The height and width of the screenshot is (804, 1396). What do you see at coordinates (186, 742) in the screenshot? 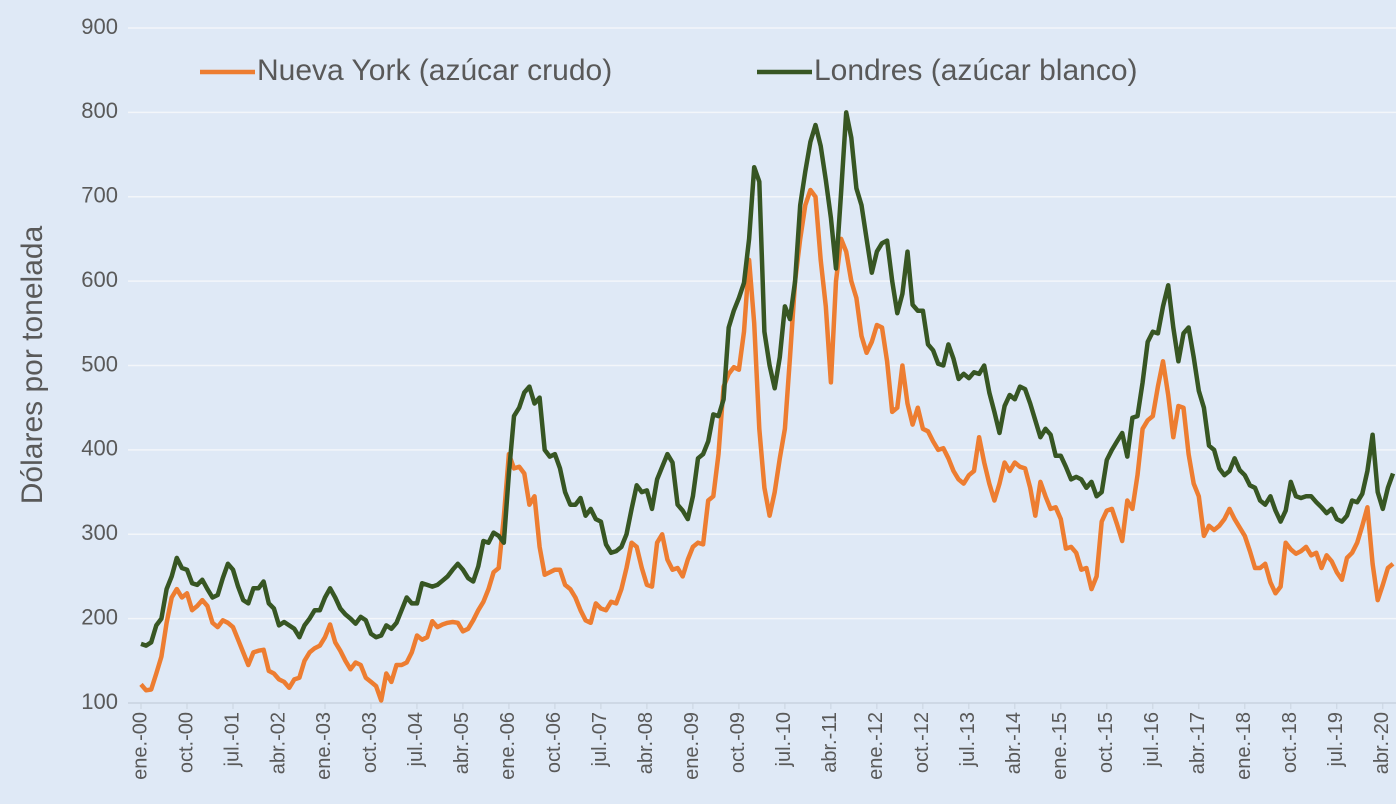
I see `x-tick-label: oct.-00` at bounding box center [186, 742].